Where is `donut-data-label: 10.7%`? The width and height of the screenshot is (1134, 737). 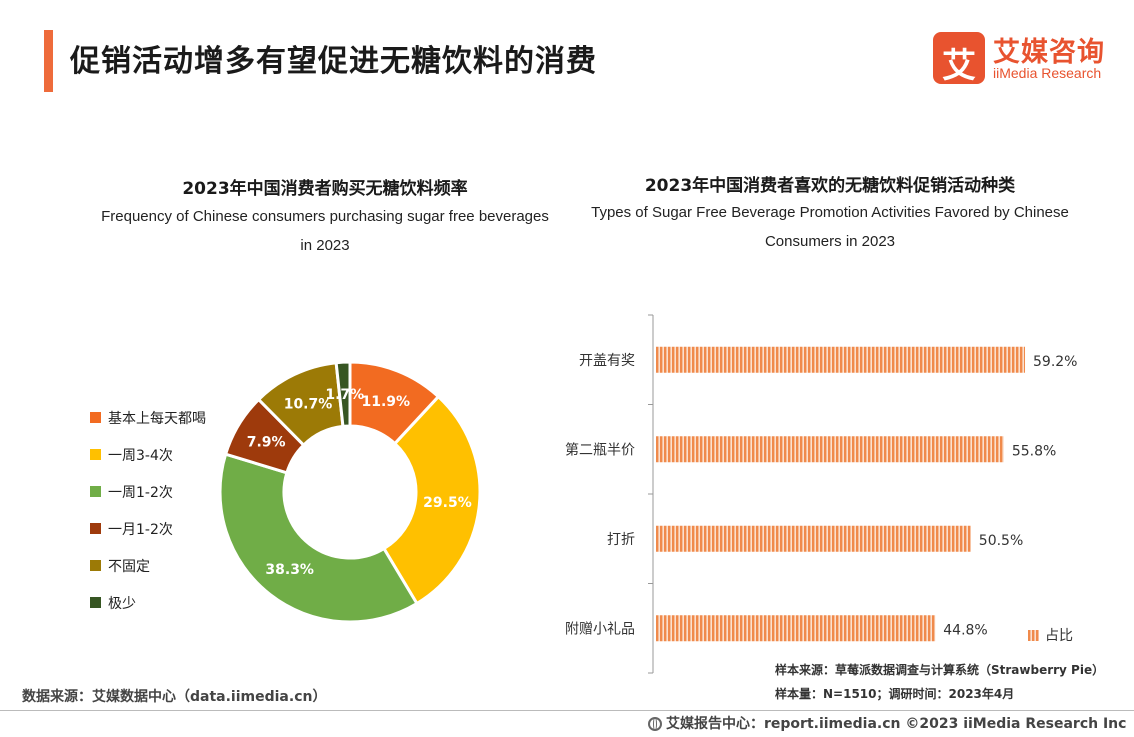 donut-data-label: 10.7% is located at coordinates (308, 404).